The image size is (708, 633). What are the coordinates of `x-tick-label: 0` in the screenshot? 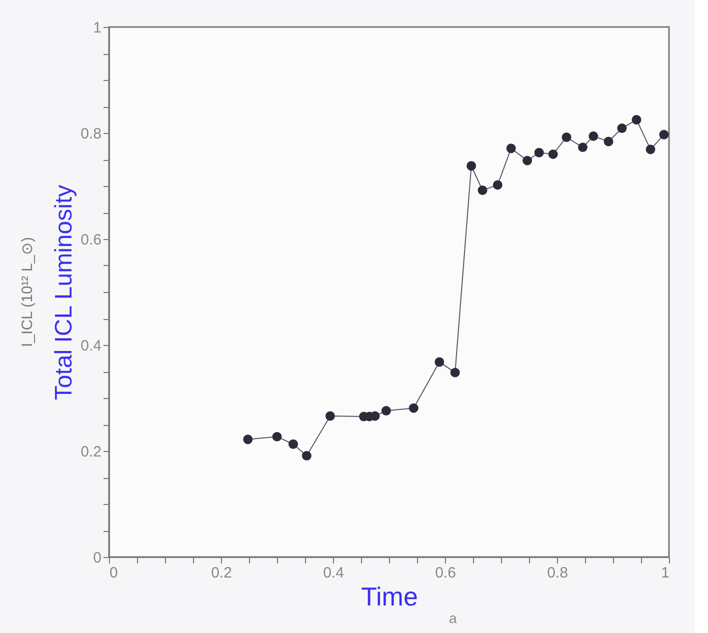 It's located at (114, 573).